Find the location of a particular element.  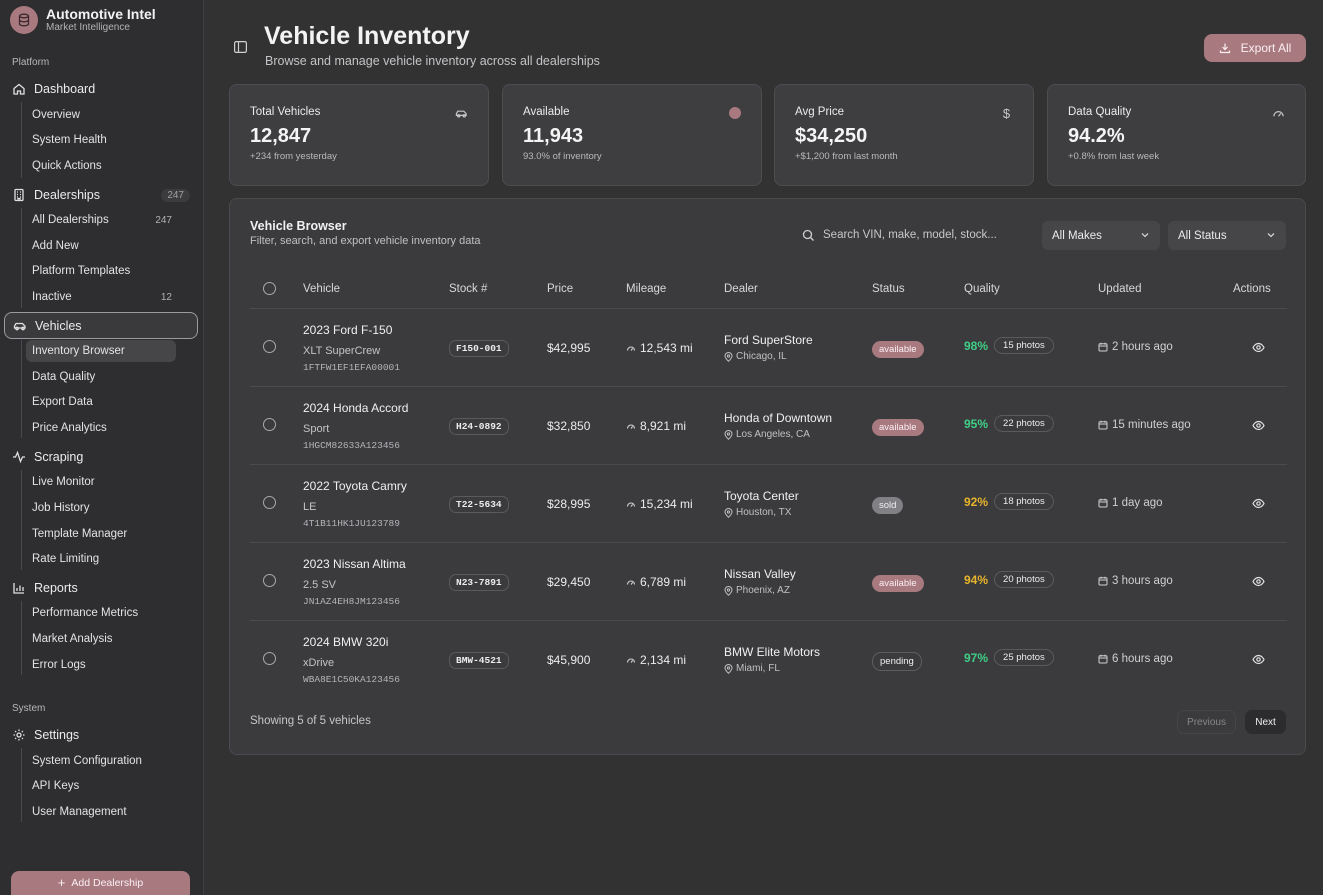

mileage-cell: 12,543 mi is located at coordinates (659, 348).